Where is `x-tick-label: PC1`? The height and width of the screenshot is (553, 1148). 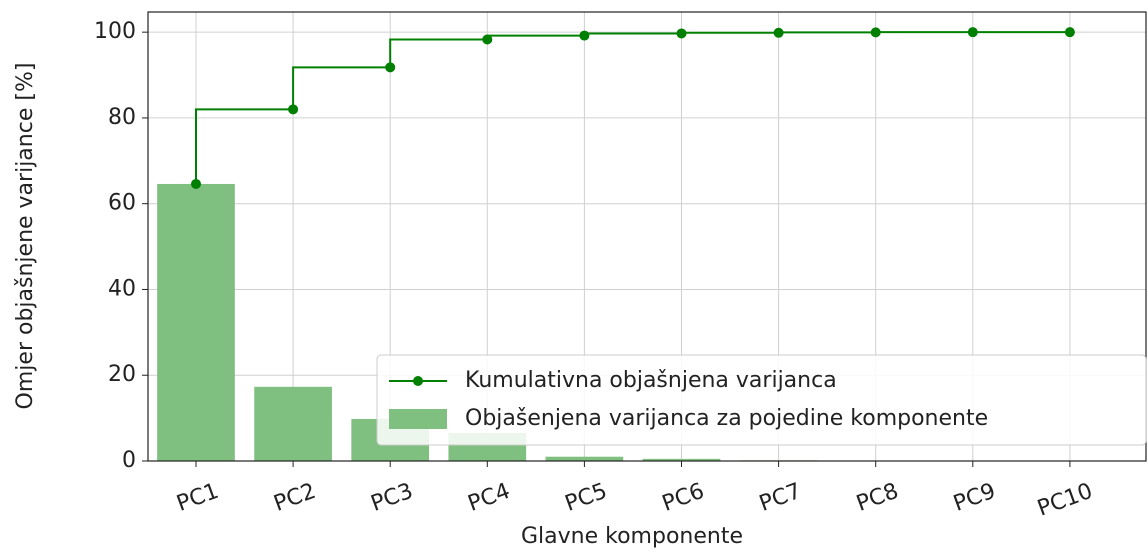 x-tick-label: PC1 is located at coordinates (197, 498).